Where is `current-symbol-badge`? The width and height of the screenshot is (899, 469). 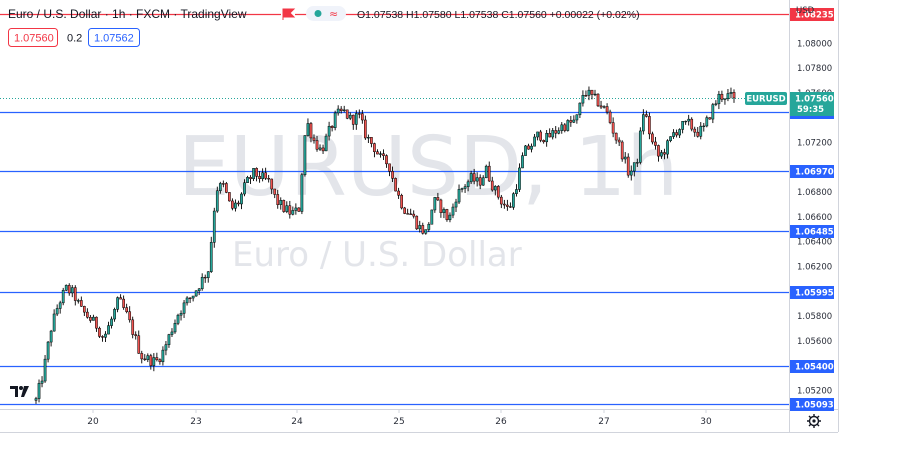
current-symbol-badge is located at coordinates (766, 98).